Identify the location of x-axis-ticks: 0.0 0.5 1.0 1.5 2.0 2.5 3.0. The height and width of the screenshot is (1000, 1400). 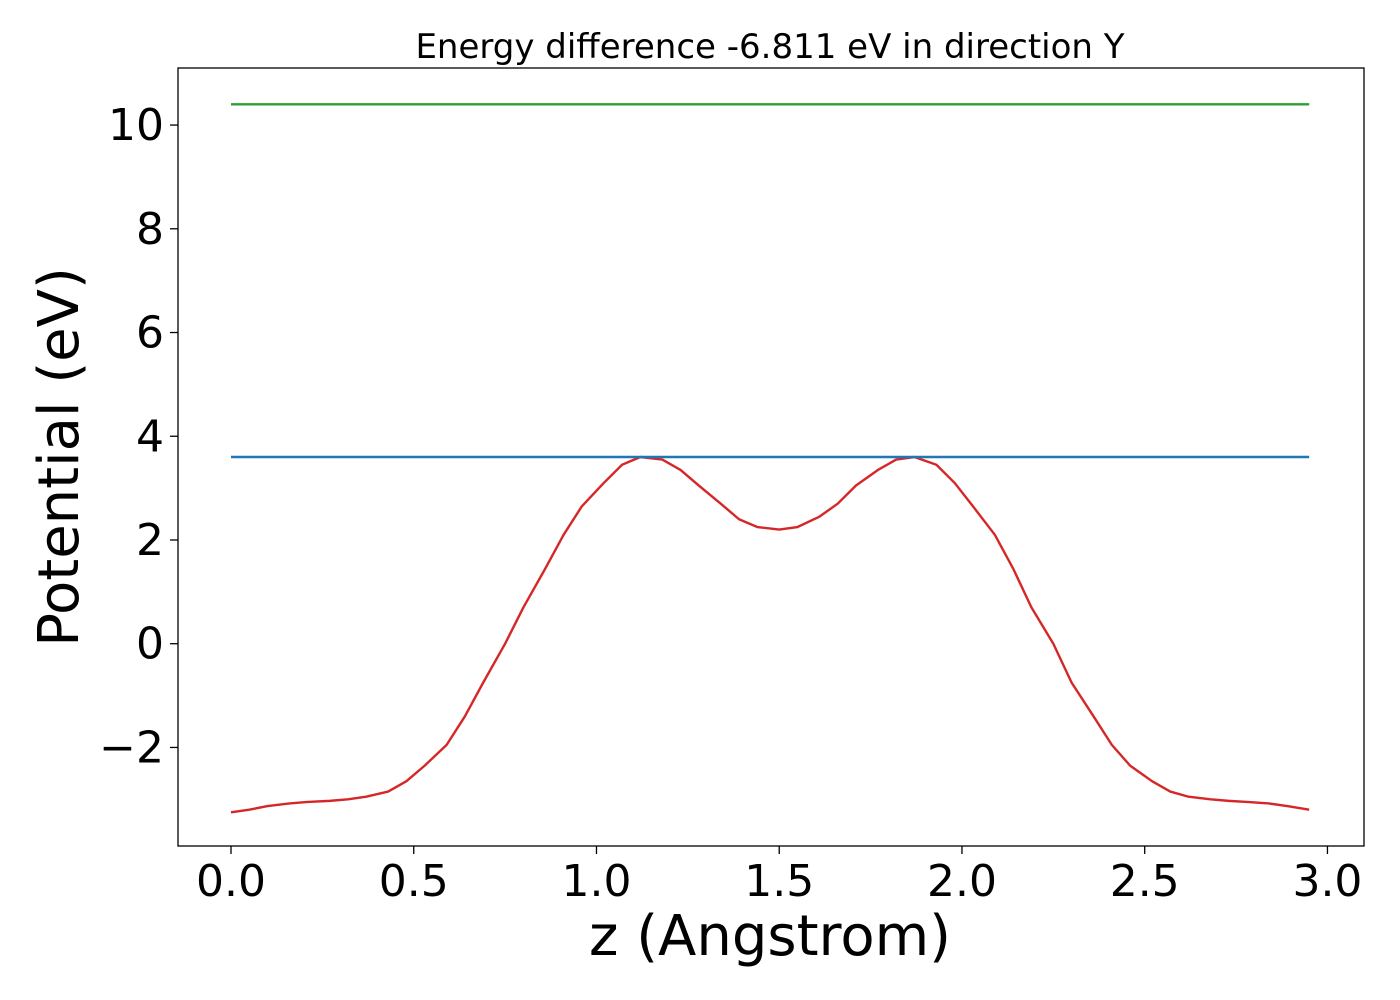
(779, 876).